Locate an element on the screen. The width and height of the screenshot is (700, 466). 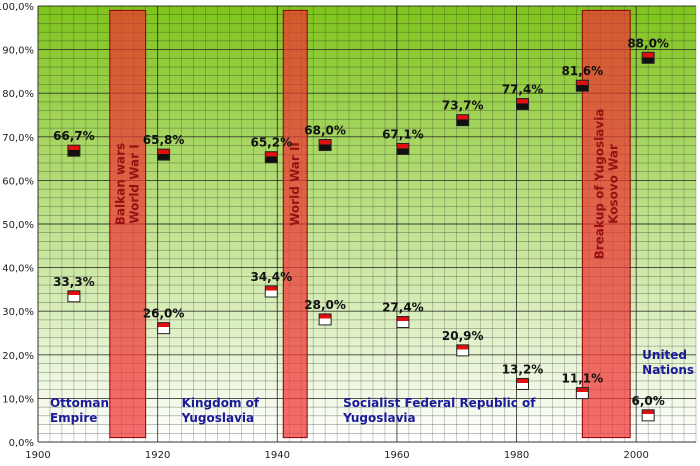
data-label: 67,1% is located at coordinates (403, 134).